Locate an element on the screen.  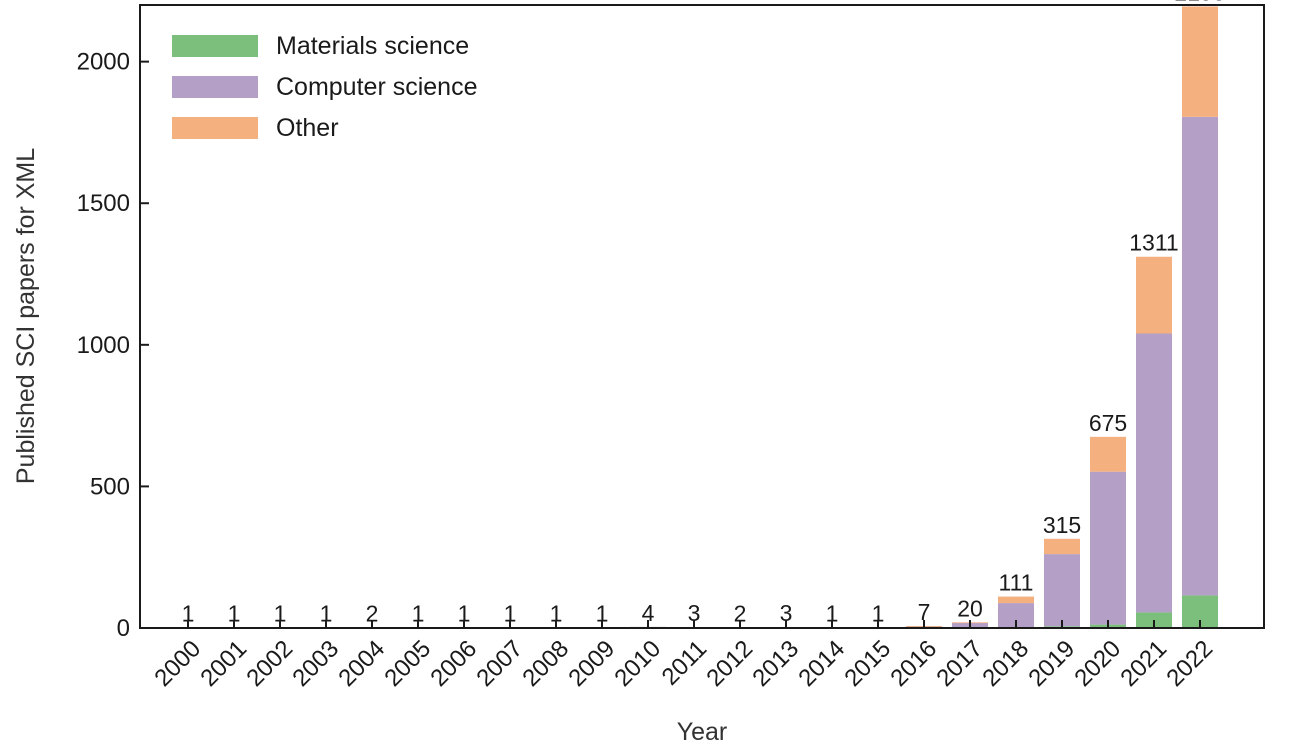
y-axis: 0 500 1000 1500 2000 is located at coordinates (113, 345).